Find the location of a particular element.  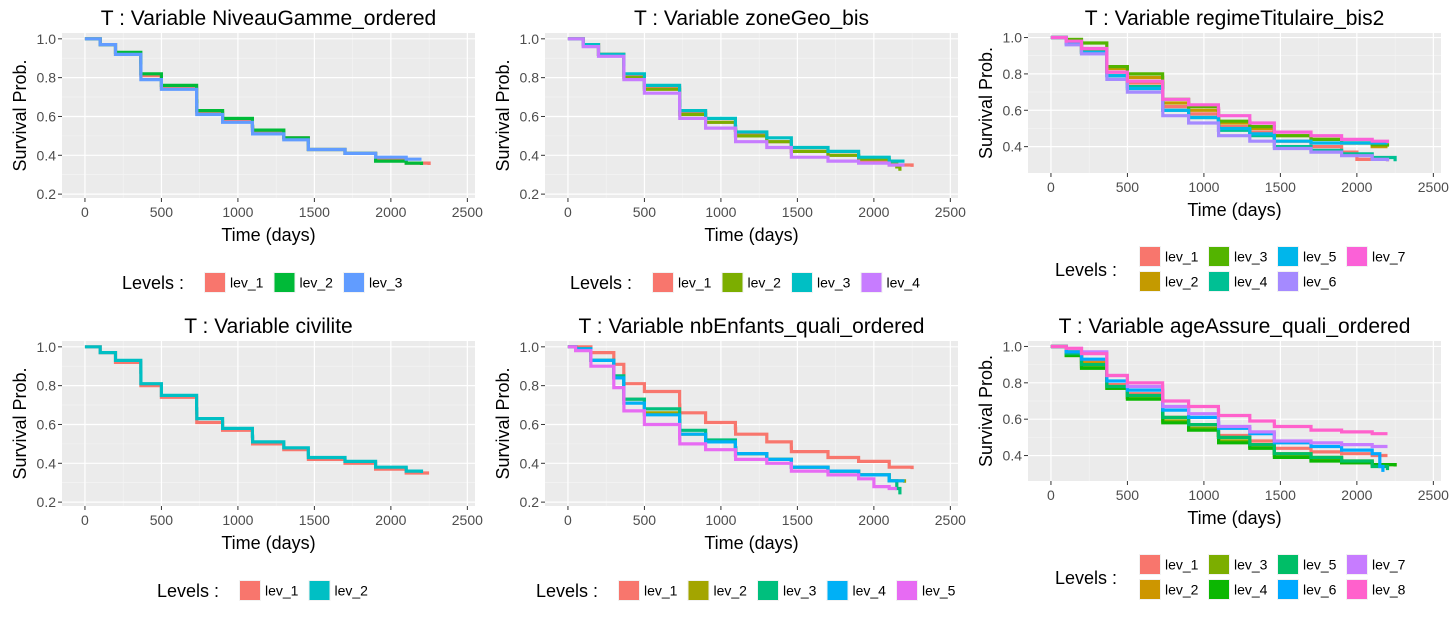

panel-title: T : Variable civilite is located at coordinates (268, 326).